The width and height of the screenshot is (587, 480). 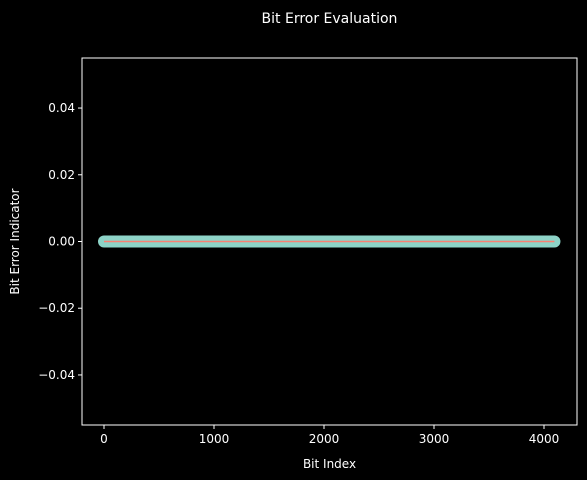 I want to click on x-axis-ticks: 0 1000 2000 3000 4000, so click(x=329, y=435).